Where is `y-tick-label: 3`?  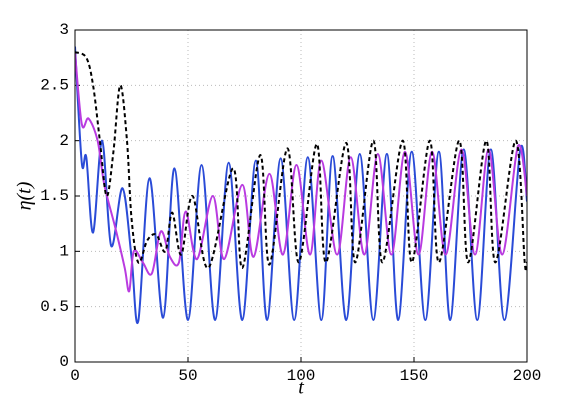 y-tick-label: 3 is located at coordinates (64, 30).